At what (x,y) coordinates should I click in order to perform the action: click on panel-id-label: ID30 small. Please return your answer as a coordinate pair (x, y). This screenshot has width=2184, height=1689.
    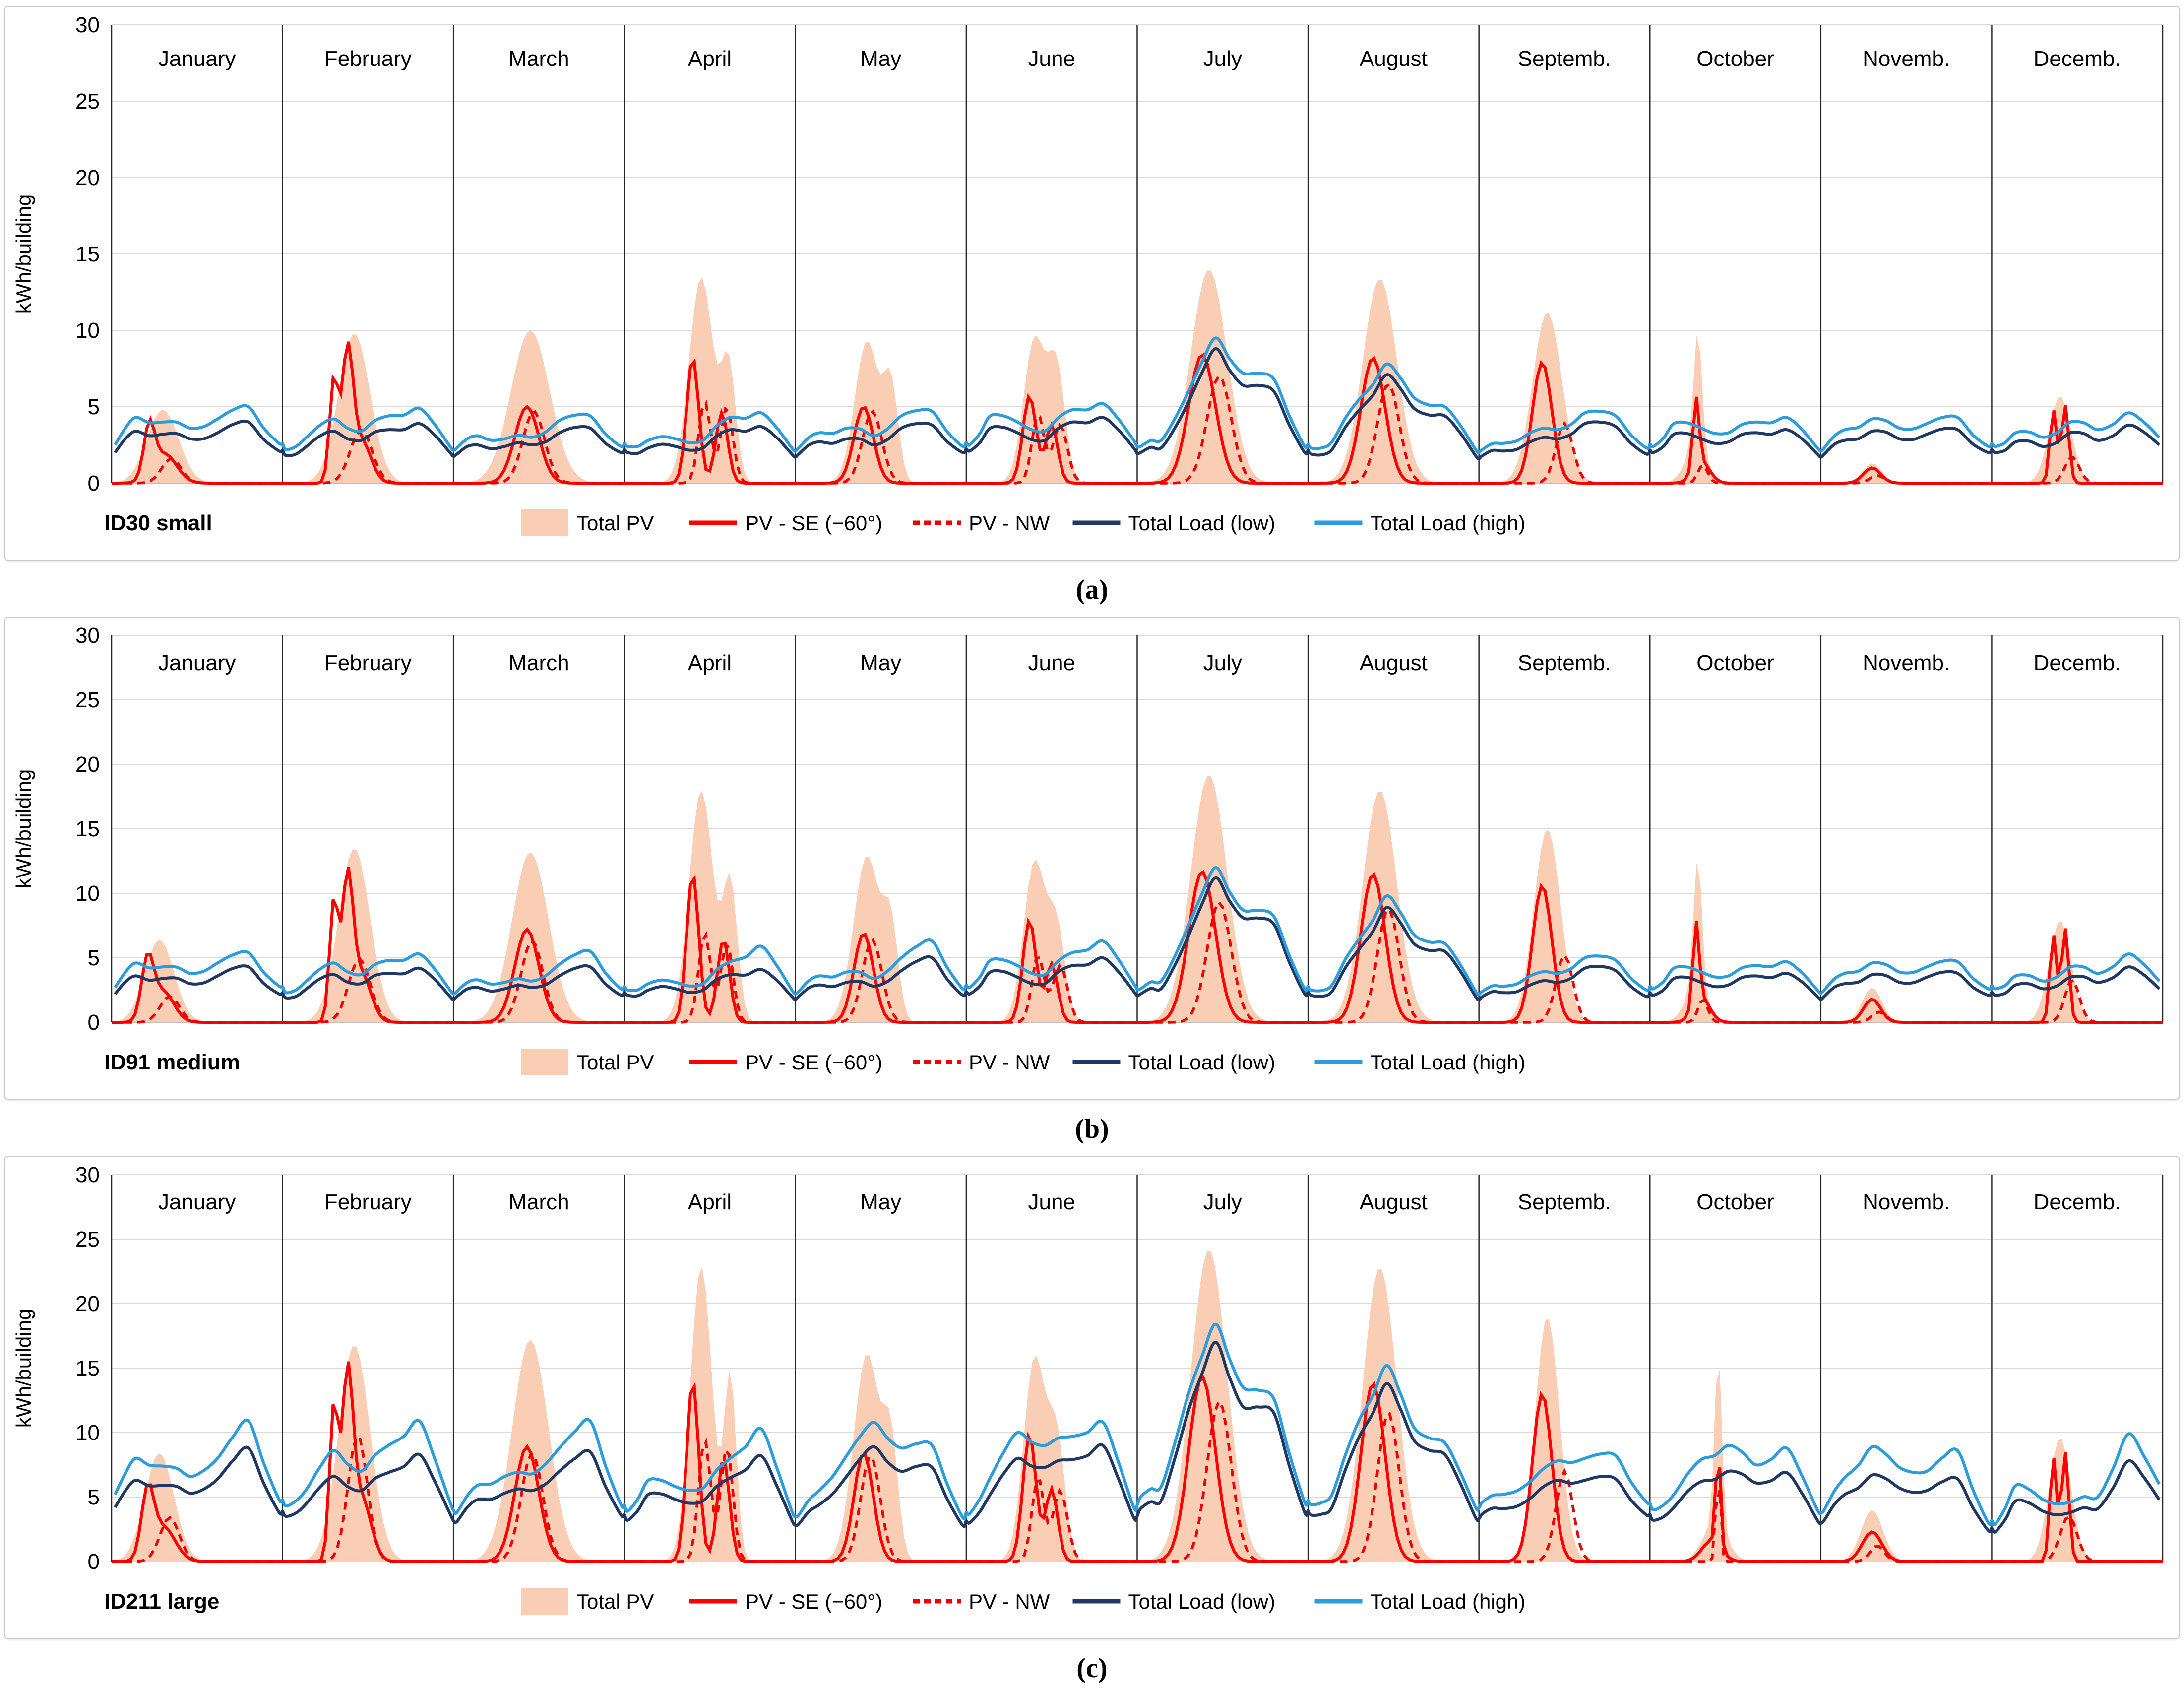
    Looking at the image, I should click on (158, 523).